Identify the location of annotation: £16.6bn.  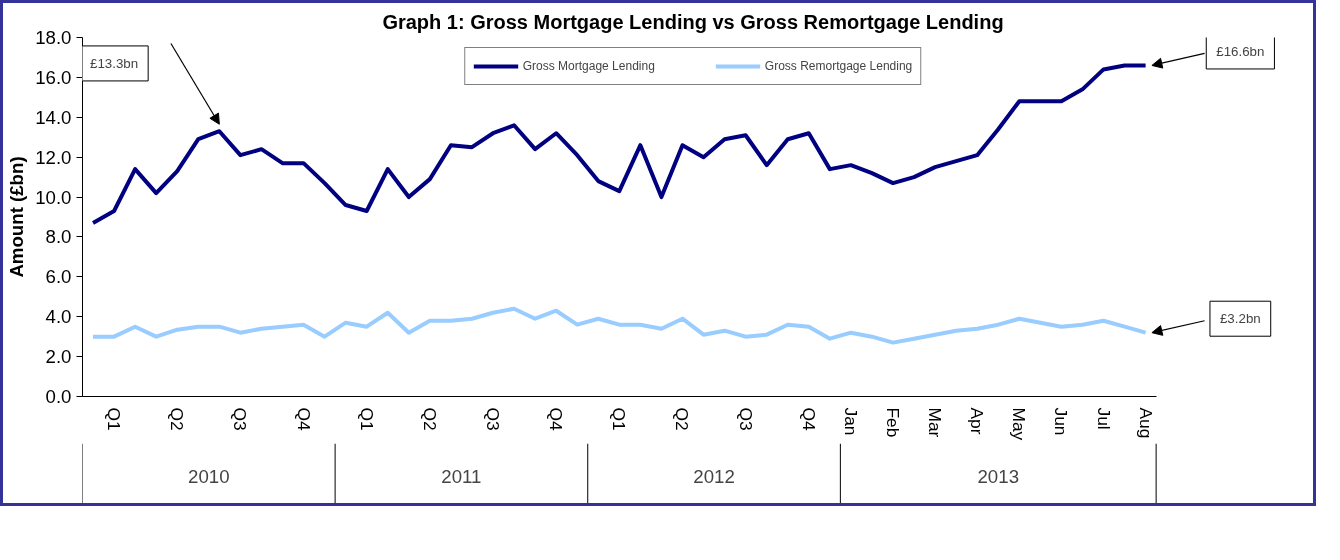
(1240, 51).